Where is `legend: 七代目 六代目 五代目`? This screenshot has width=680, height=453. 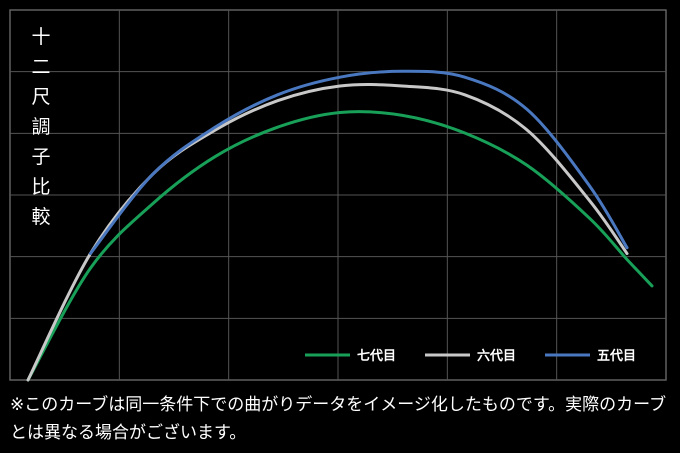
legend: 七代目 六代目 五代目 is located at coordinates (470, 356).